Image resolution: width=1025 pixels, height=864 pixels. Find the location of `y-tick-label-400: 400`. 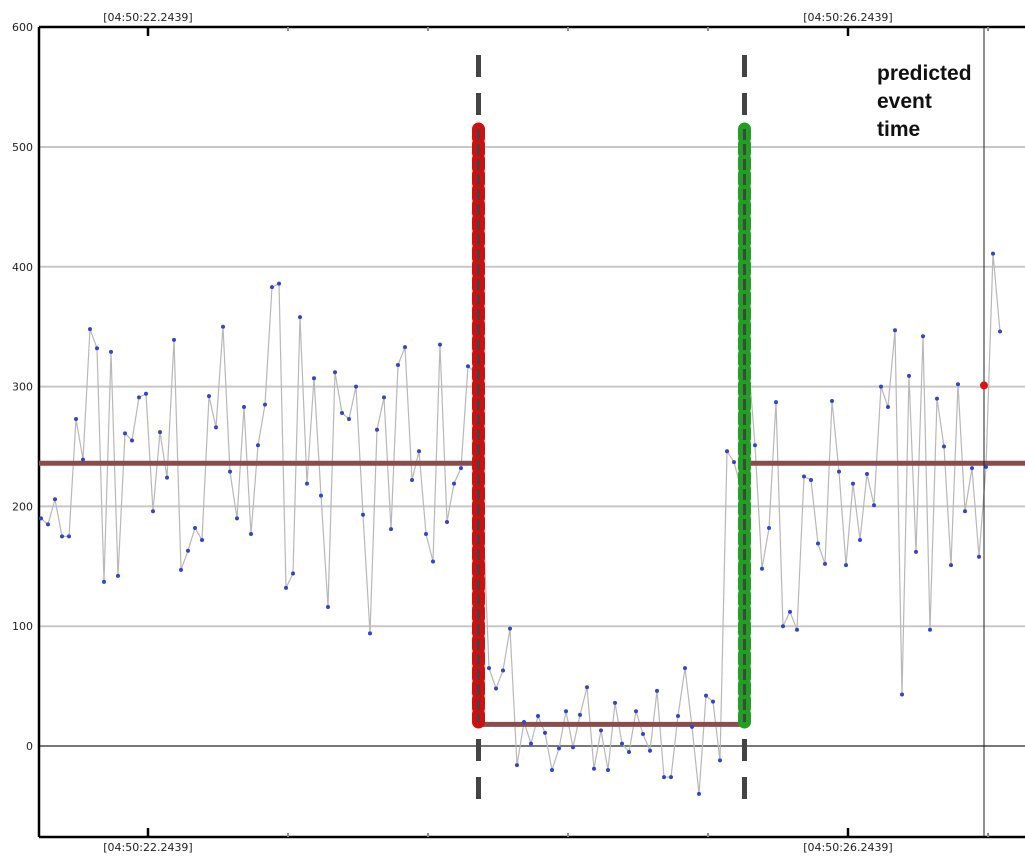

y-tick-label-400: 400 is located at coordinates (22, 267).